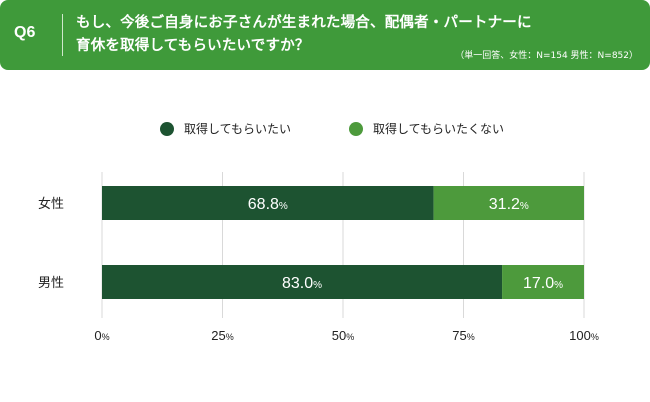  What do you see at coordinates (463, 335) in the screenshot?
I see `tick-label-75: 75%` at bounding box center [463, 335].